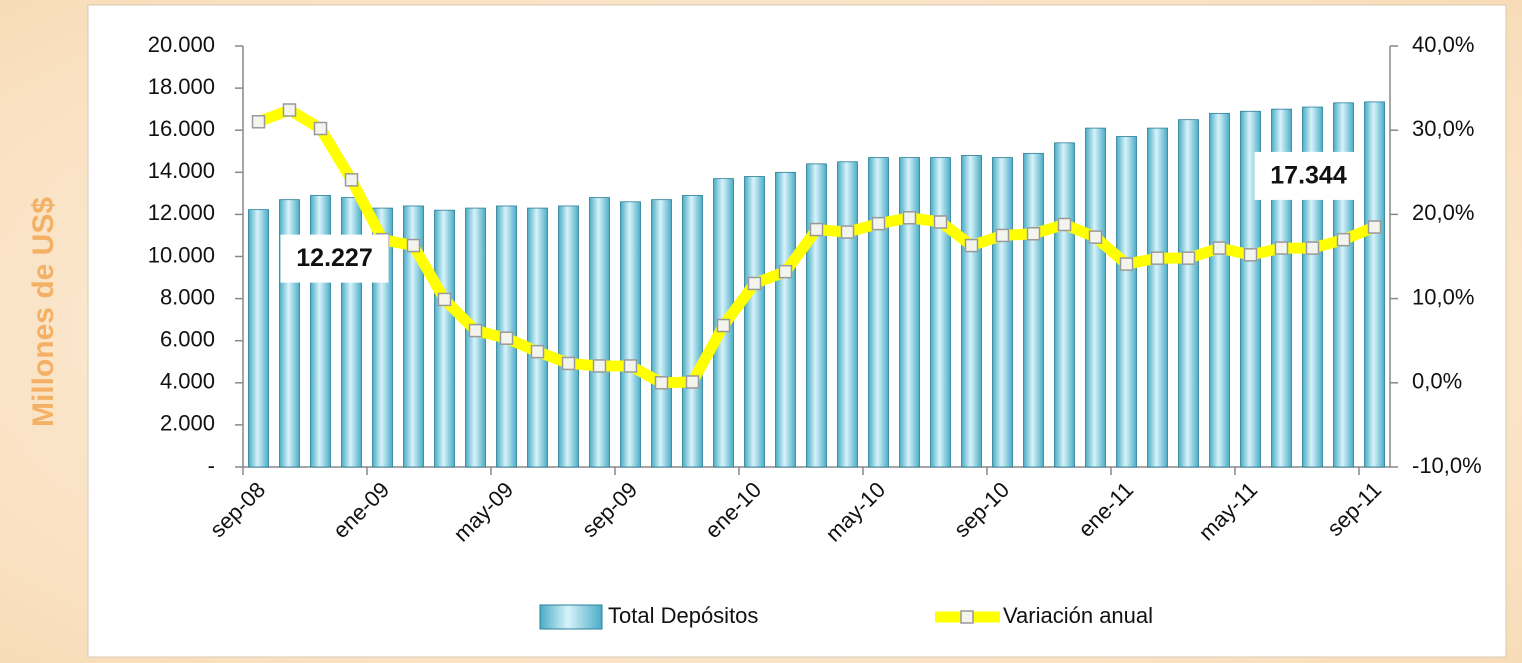 This screenshot has height=663, width=1522. What do you see at coordinates (1443, 128) in the screenshot?
I see `y2-tick-label: 30,0%` at bounding box center [1443, 128].